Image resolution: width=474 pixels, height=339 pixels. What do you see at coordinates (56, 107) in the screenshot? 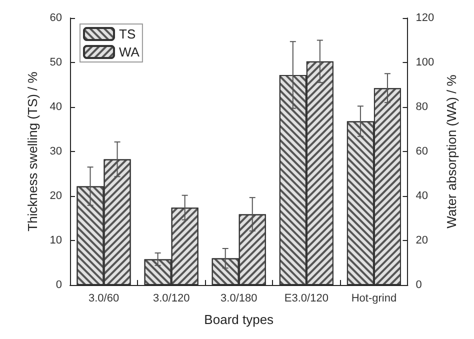
I see `y-tick-label: 40` at bounding box center [56, 107].